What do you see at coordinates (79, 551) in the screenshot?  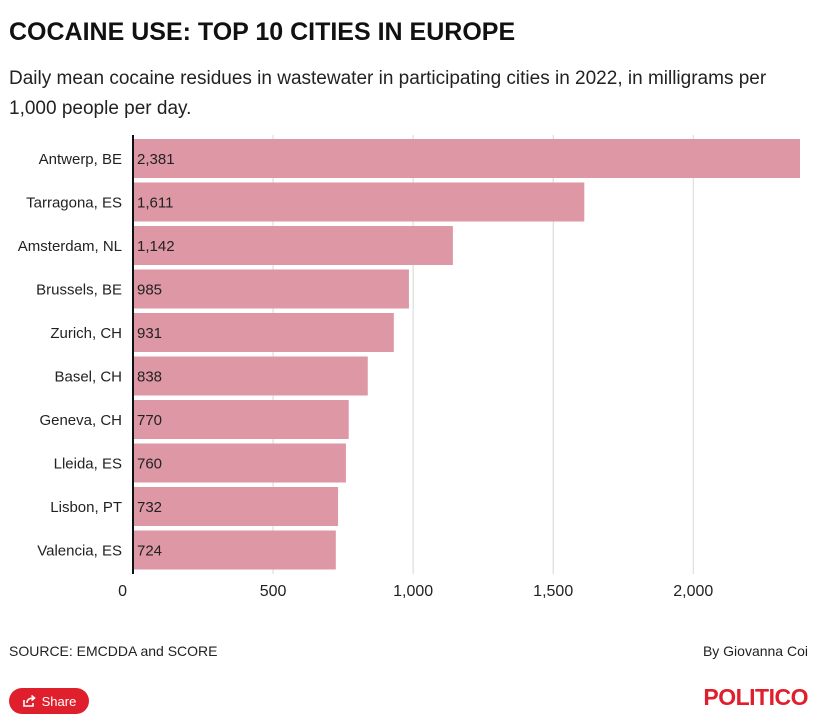 I see `category-label: Valencia, ES` at bounding box center [79, 551].